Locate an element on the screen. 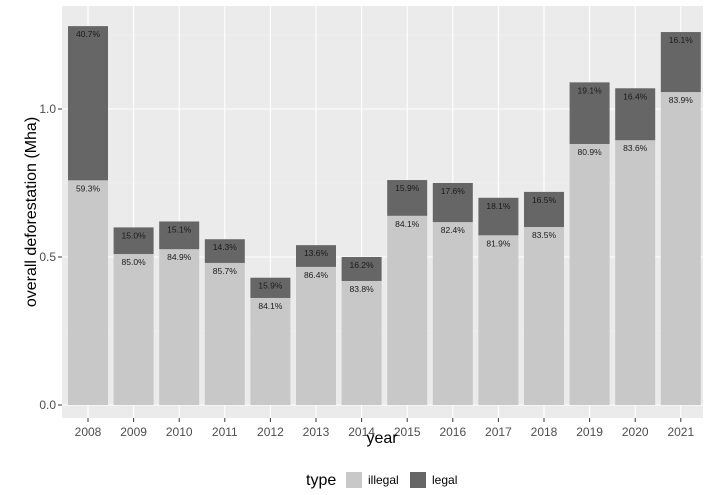 The height and width of the screenshot is (495, 713). y-axis-ticks: 0.0 0.5 1.0 is located at coordinates (50, 257).